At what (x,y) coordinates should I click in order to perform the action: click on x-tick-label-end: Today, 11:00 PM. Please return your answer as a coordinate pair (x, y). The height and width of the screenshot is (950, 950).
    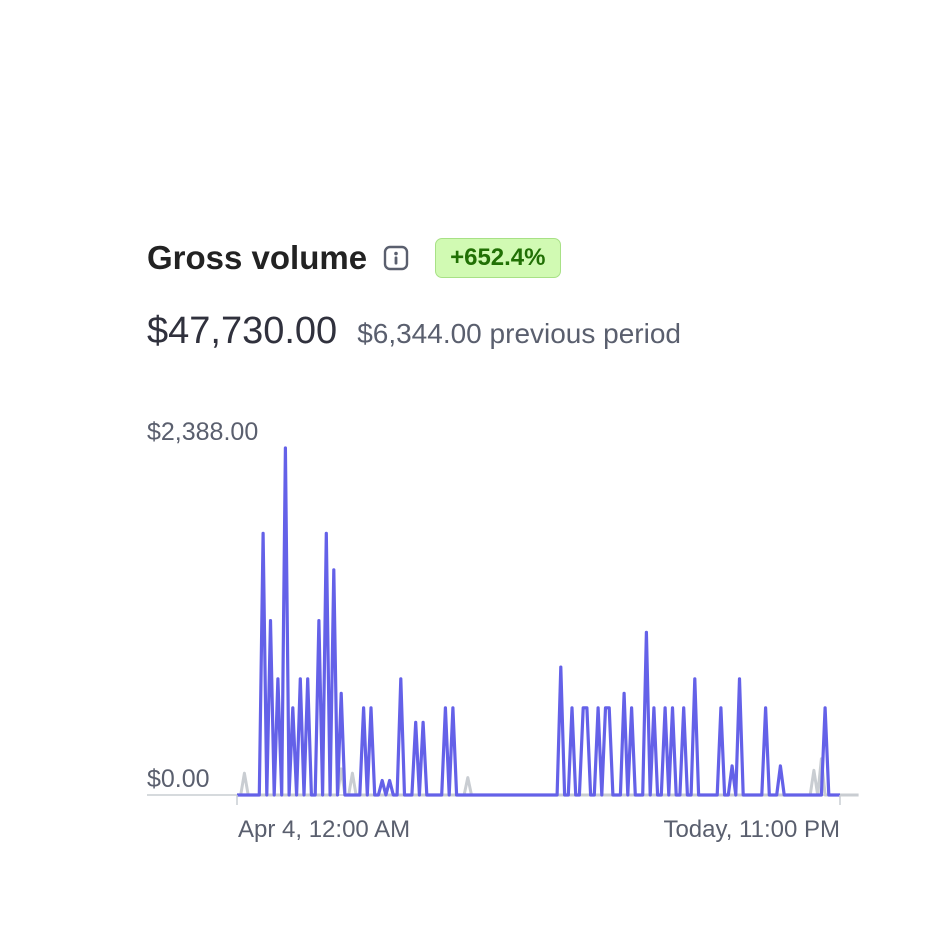
    Looking at the image, I should click on (751, 829).